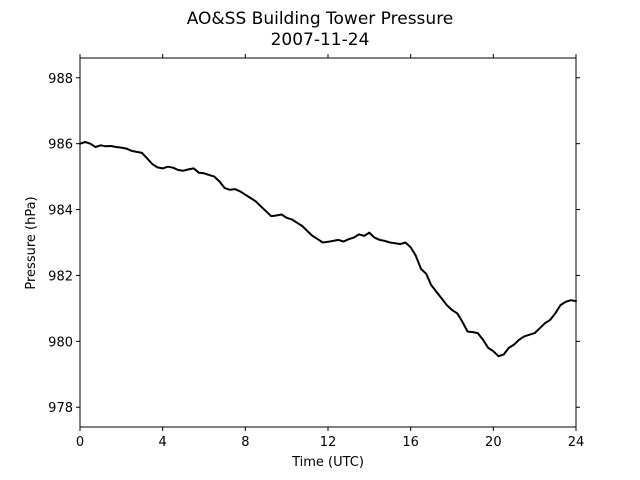 This screenshot has height=480, width=640. I want to click on y-axis-label: Pressure (hPa), so click(31, 242).